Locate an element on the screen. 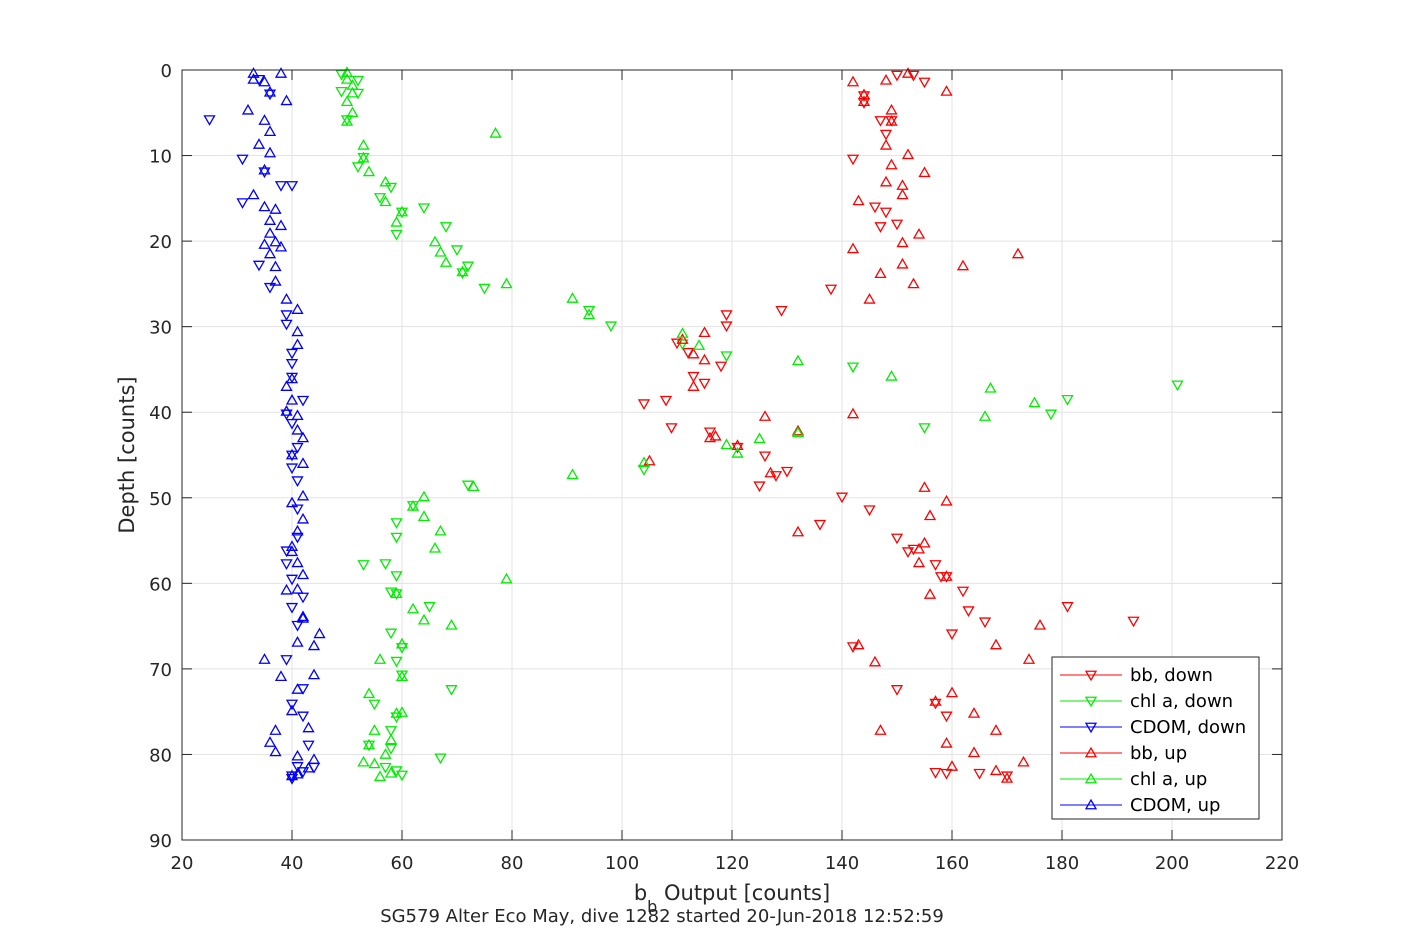  legend-label: bb, up is located at coordinates (1158, 753).